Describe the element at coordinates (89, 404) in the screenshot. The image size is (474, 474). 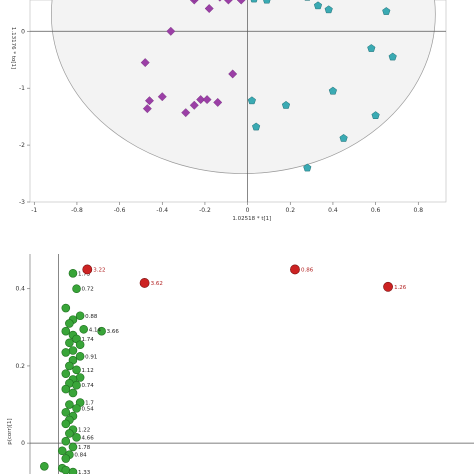
I see `point-label: 1.7` at that location.